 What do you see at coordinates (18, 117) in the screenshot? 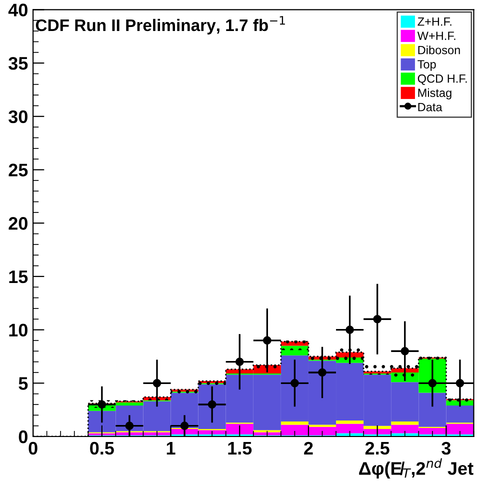
I see `y-tick-label: 30` at bounding box center [18, 117].